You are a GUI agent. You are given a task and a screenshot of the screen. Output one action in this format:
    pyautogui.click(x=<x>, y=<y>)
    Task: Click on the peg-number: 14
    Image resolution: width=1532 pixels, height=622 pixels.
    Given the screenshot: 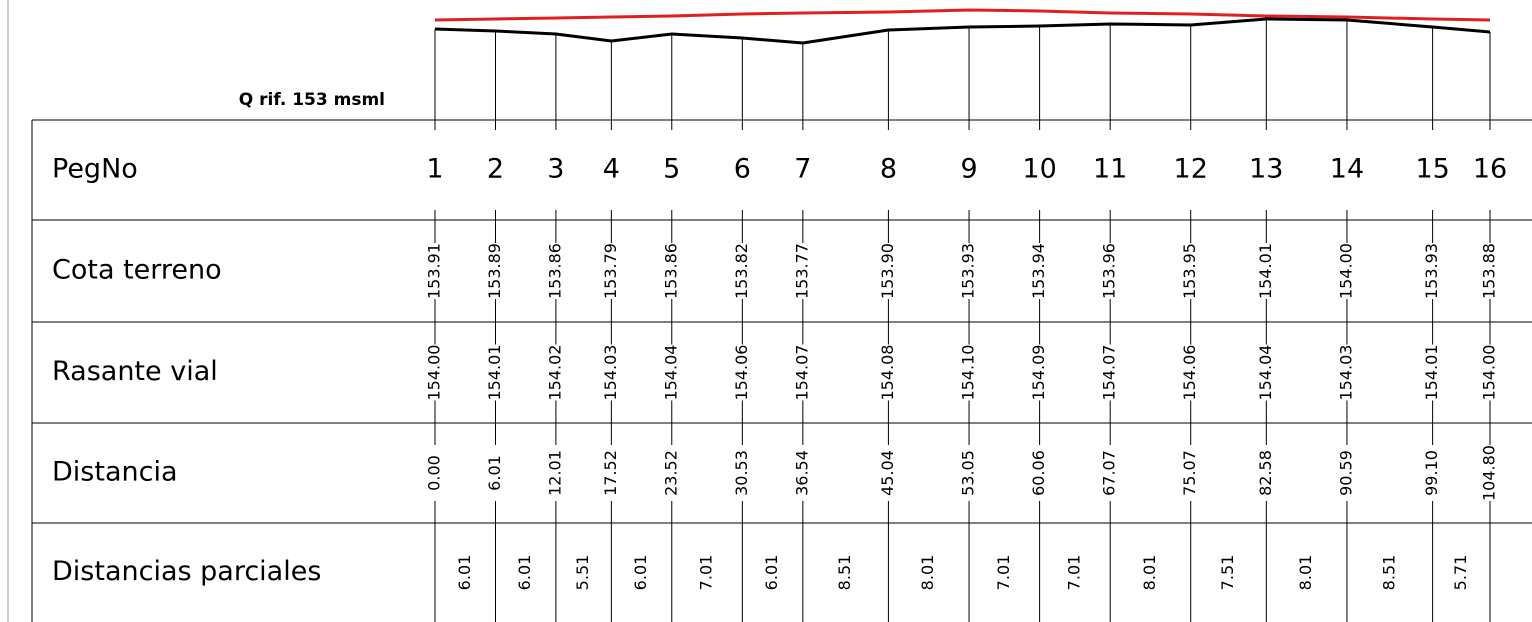 What is the action you would take?
    pyautogui.click(x=1347, y=169)
    